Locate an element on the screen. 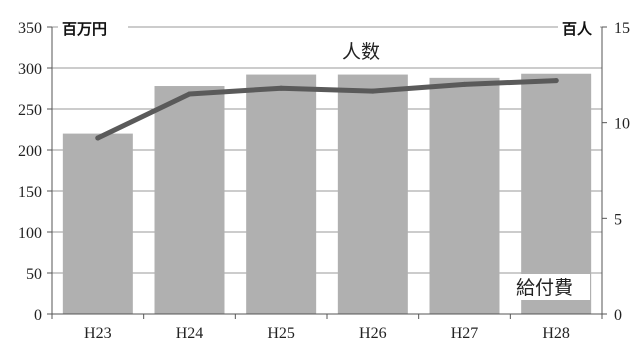 This screenshot has width=641, height=344. x-tick-label-H26: H26 is located at coordinates (373, 333).